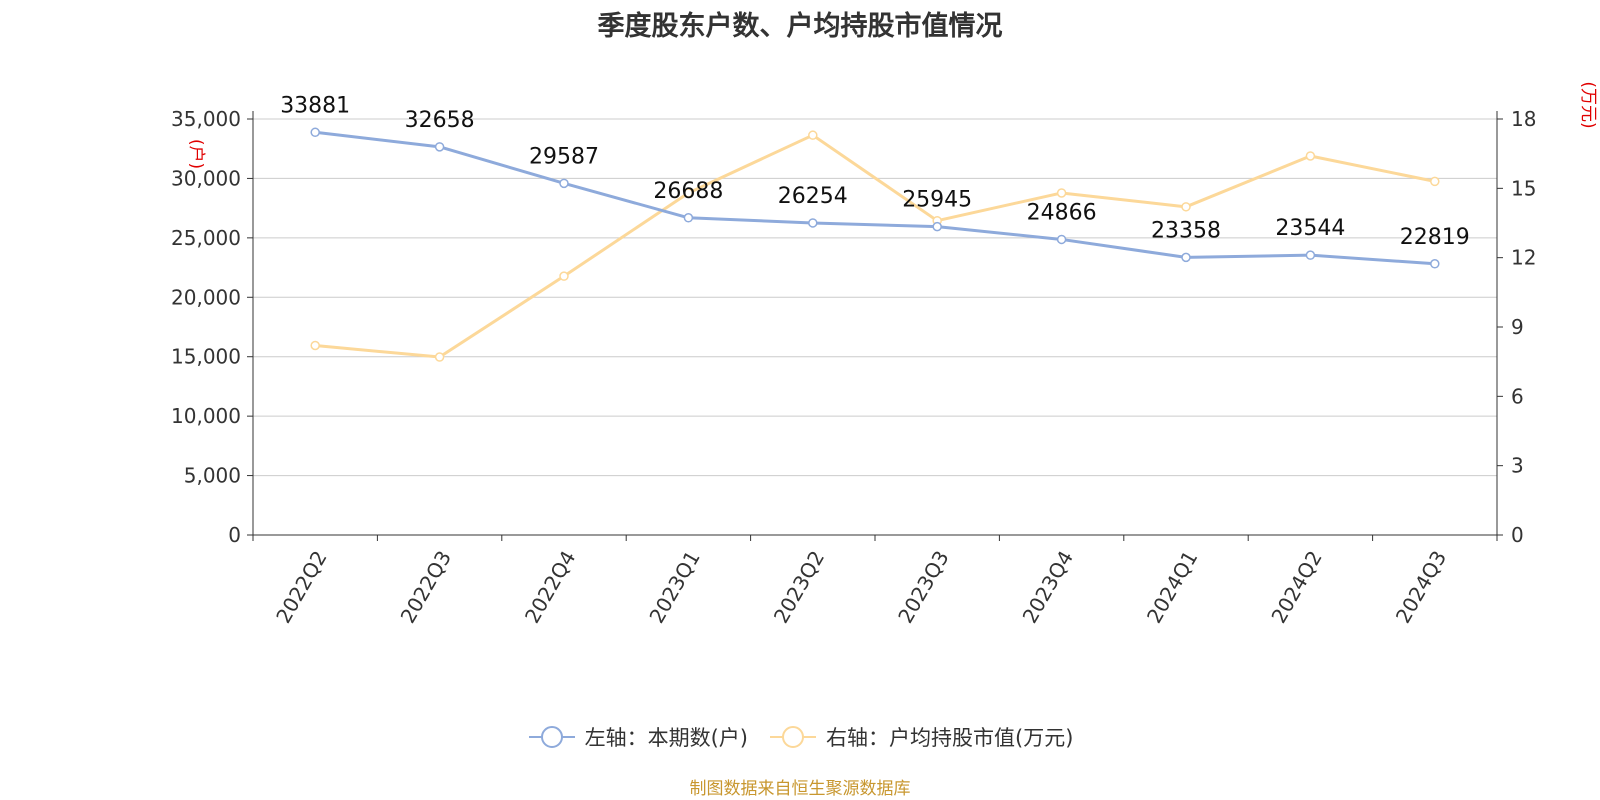 The width and height of the screenshot is (1600, 800). Describe the element at coordinates (1588, 104) in the screenshot. I see `right-axis-unit: (万元)` at that location.